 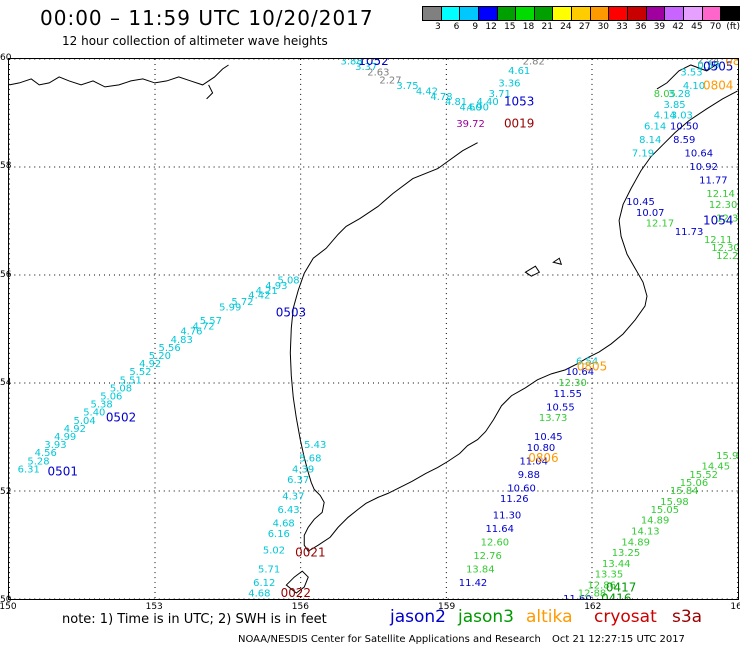 I want to click on wave-height-label: 4.78, so click(x=441, y=97).